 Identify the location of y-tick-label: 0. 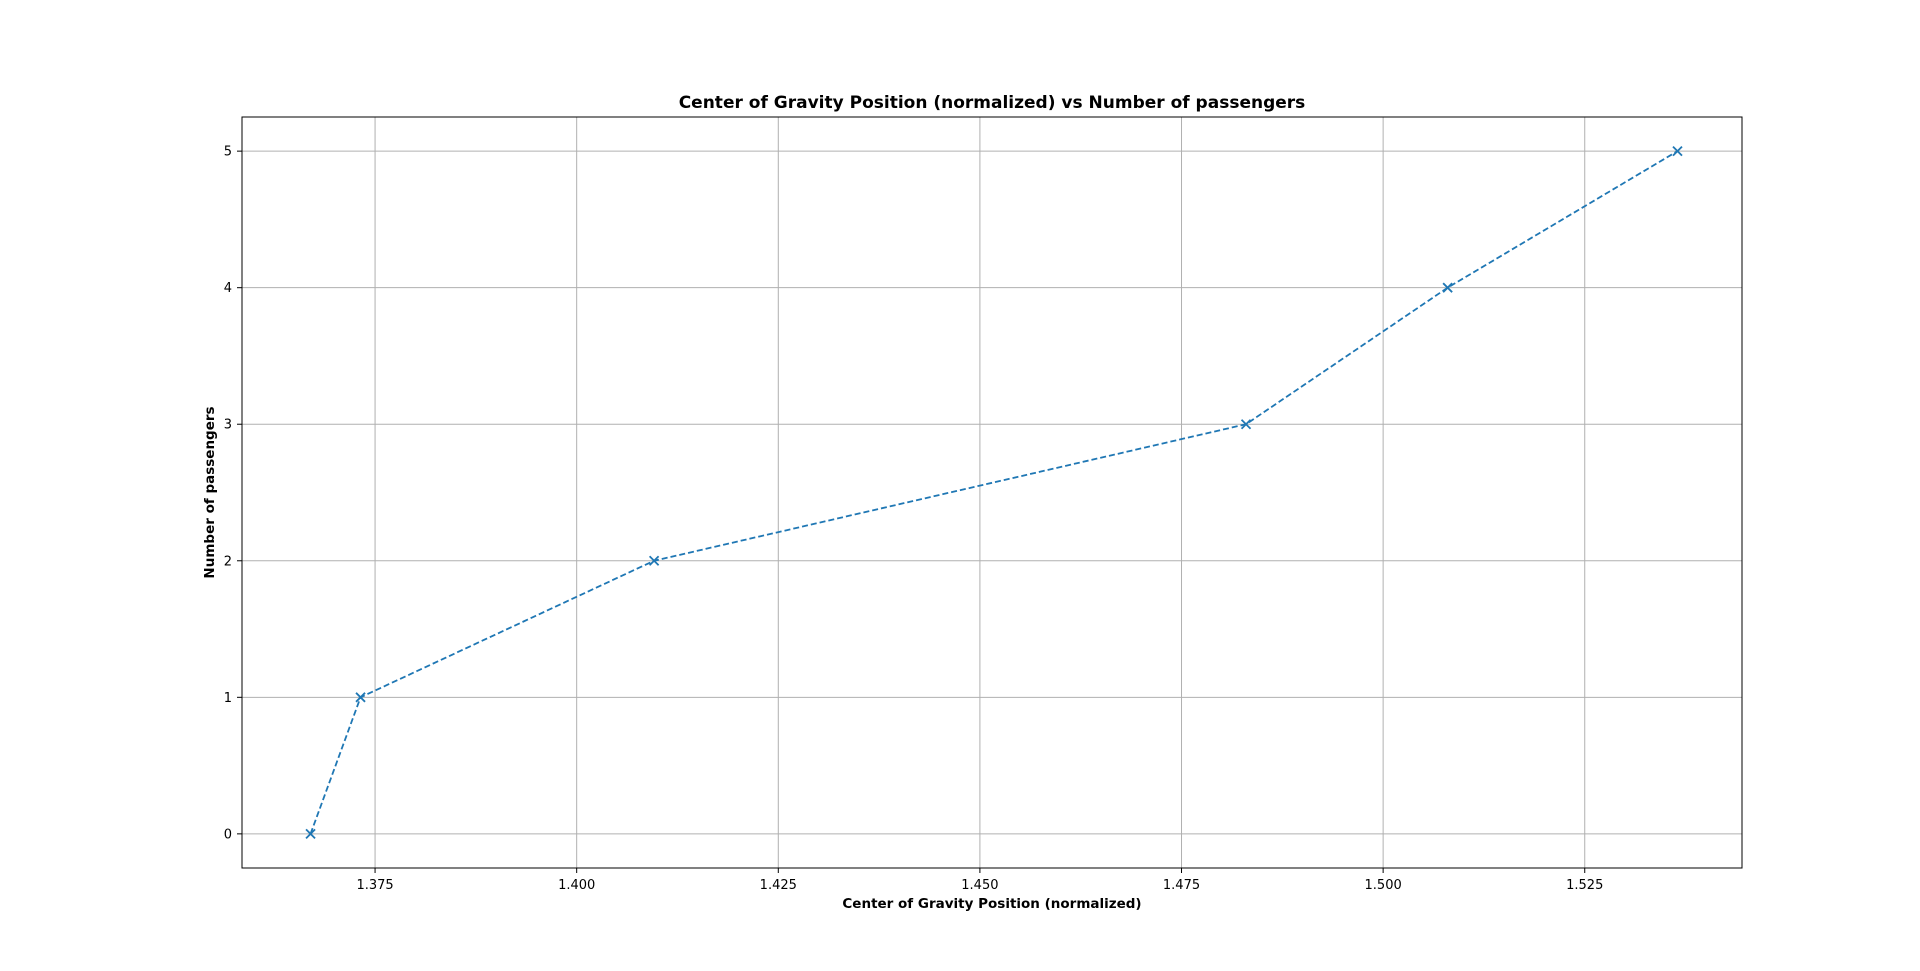
(228, 834).